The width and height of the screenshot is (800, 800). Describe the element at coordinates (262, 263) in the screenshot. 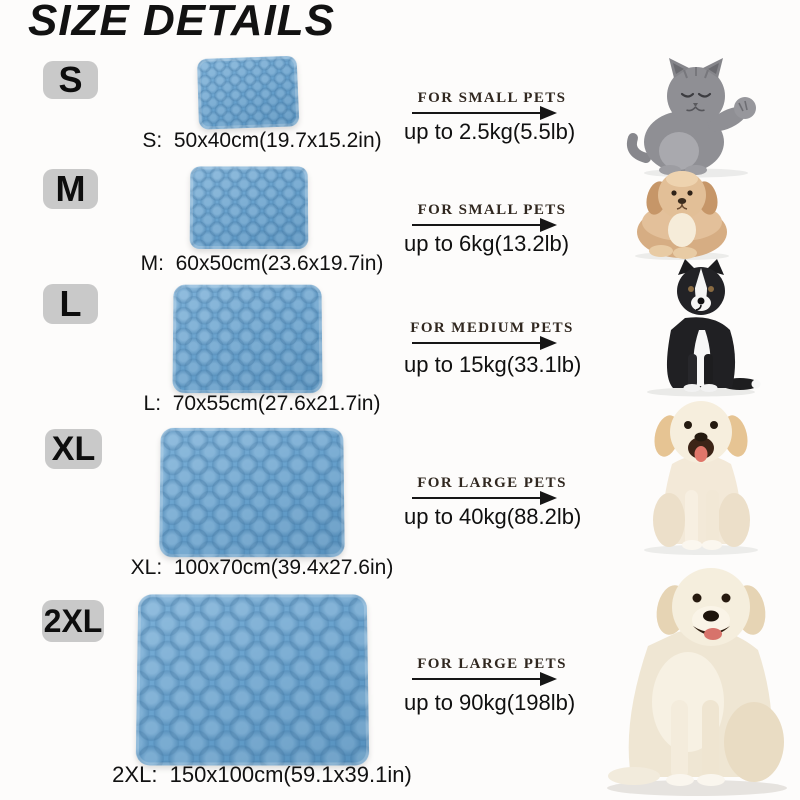

I see `dimensions-m: M: 60x50cm(23.6x19.7in)` at that location.